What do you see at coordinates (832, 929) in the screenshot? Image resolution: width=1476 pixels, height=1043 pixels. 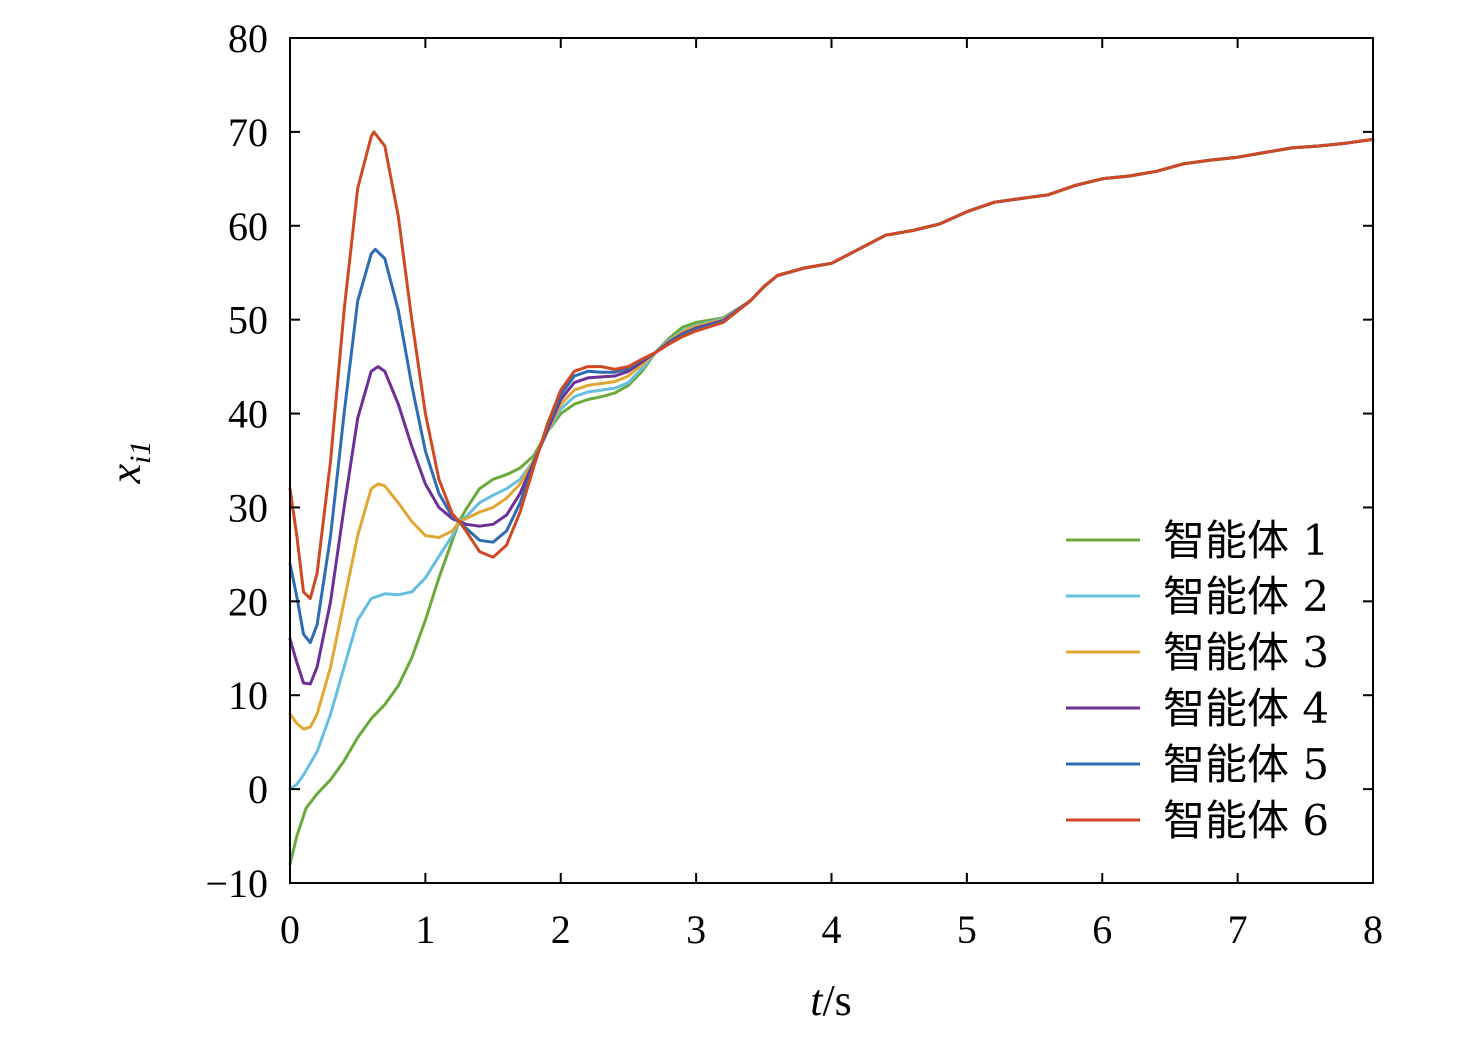 I see `x-tick-label: 4` at bounding box center [832, 929].